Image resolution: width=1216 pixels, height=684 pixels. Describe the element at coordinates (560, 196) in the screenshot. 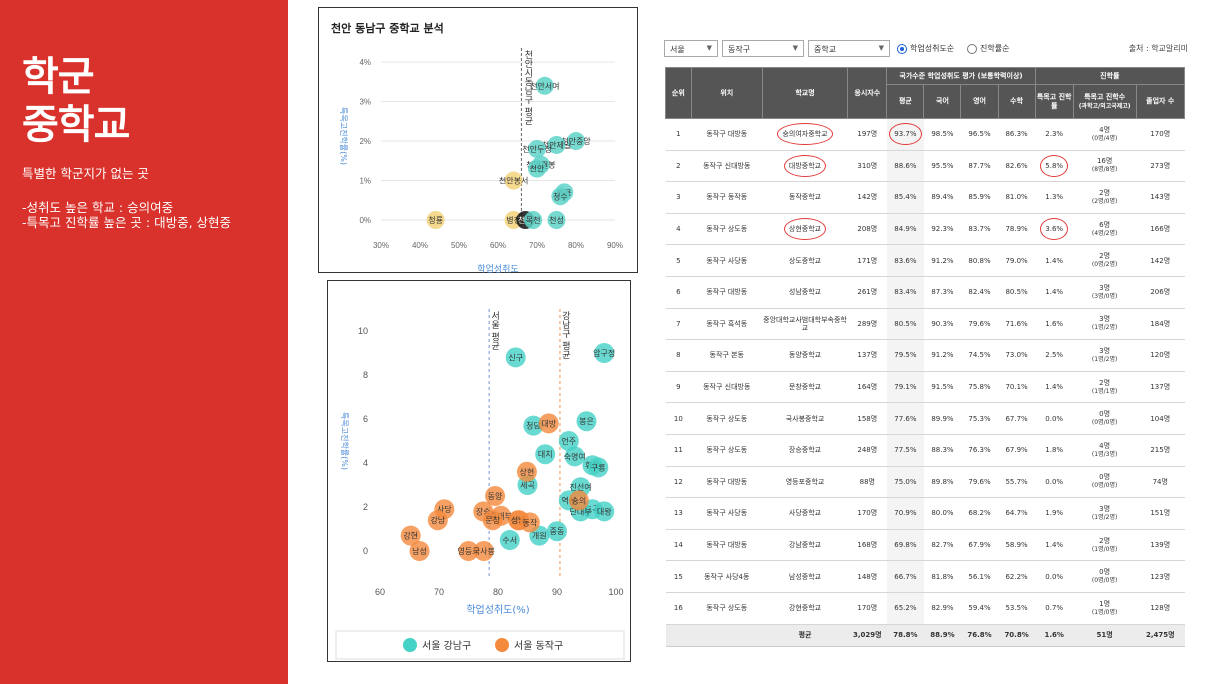

I see `data-point-label: 청수` at that location.